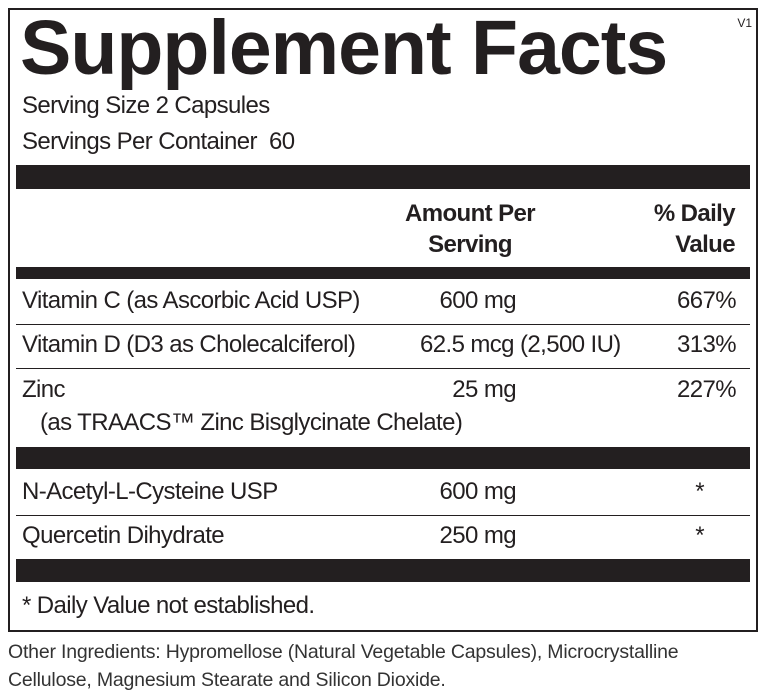 Image resolution: width=766 pixels, height=700 pixels. Describe the element at coordinates (478, 491) in the screenshot. I see `ingredient-amount: 600 mg` at that location.